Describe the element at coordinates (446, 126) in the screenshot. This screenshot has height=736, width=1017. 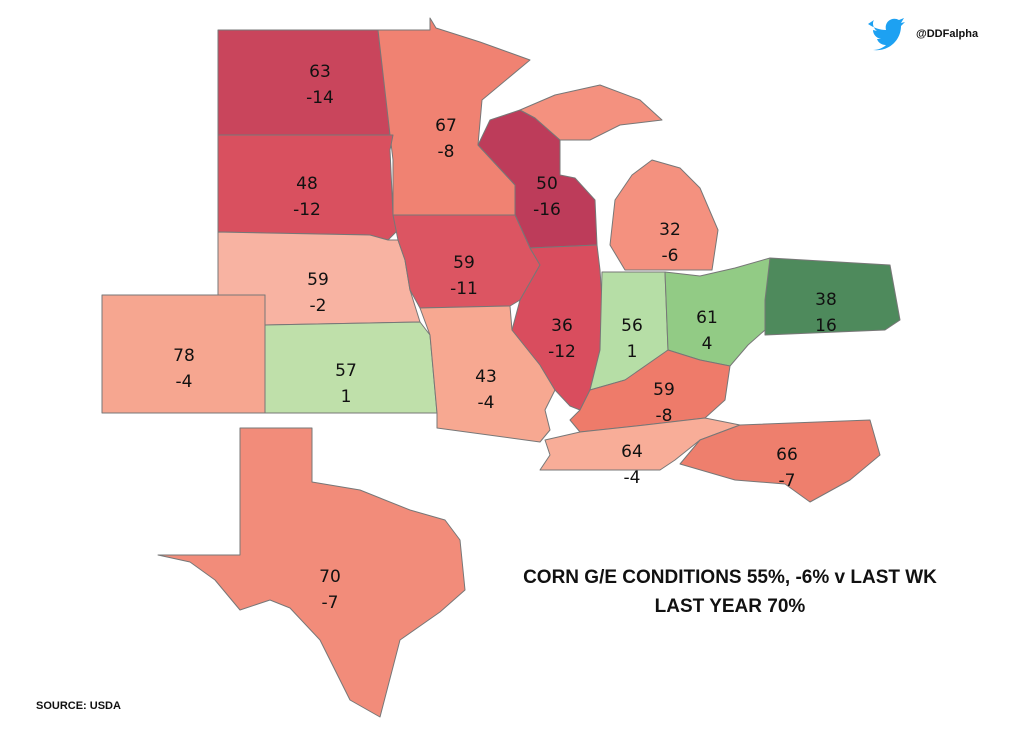
I see `condition-value: 67` at that location.